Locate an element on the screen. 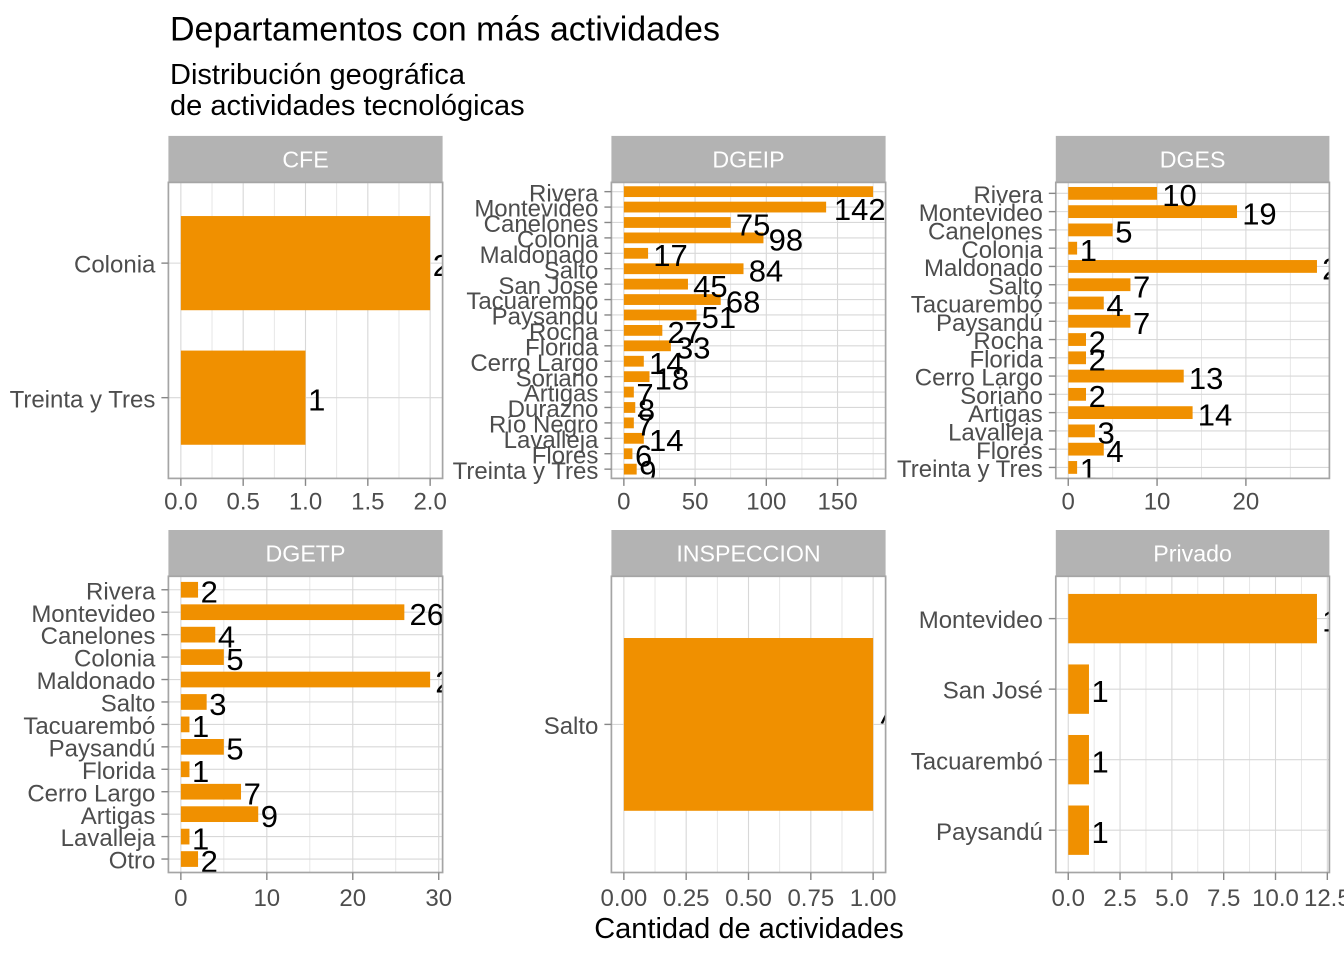 The width and height of the screenshot is (1344, 965). svg-text: 2.0 is located at coordinates (429, 501).